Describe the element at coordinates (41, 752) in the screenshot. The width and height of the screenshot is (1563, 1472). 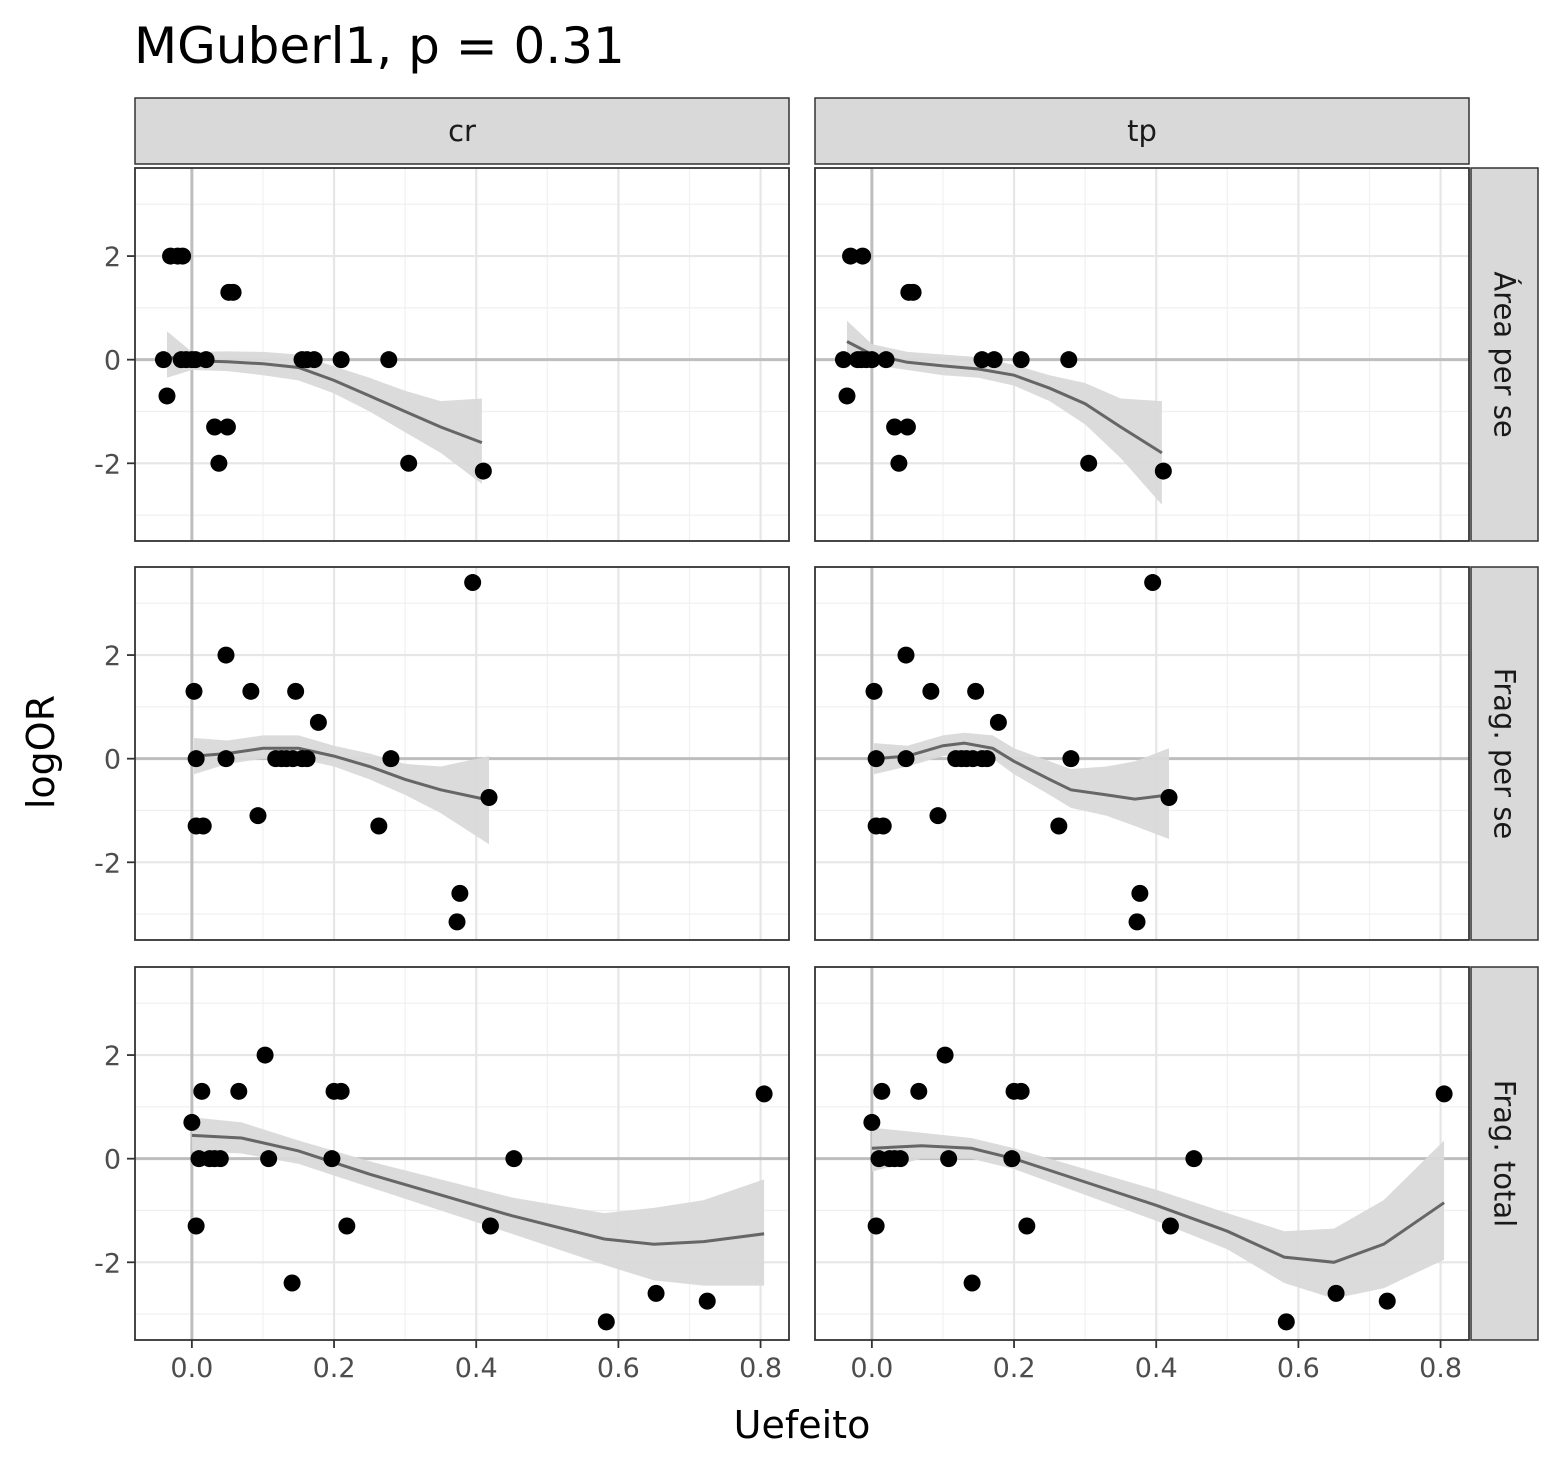
I see `y-axis-title: logOR` at that location.